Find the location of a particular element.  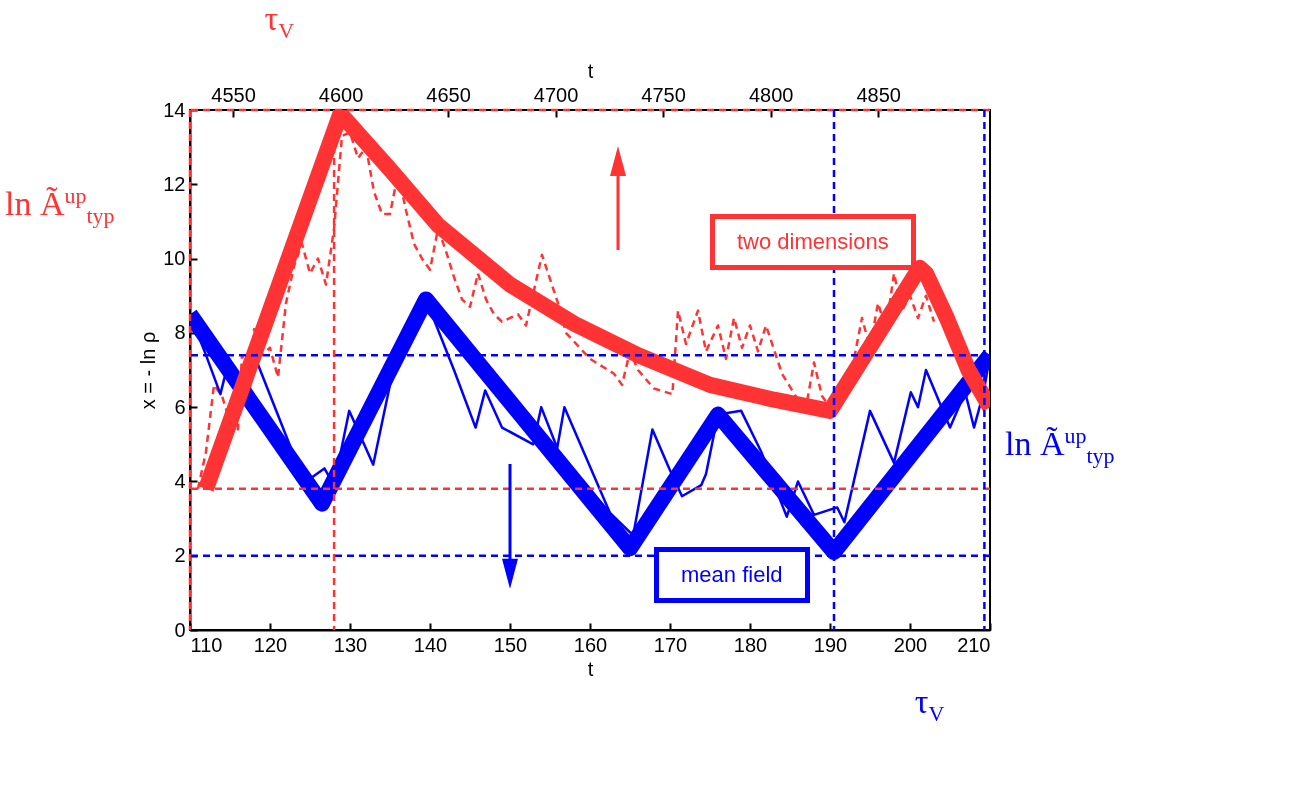

series-label: two dimensions is located at coordinates (813, 242).